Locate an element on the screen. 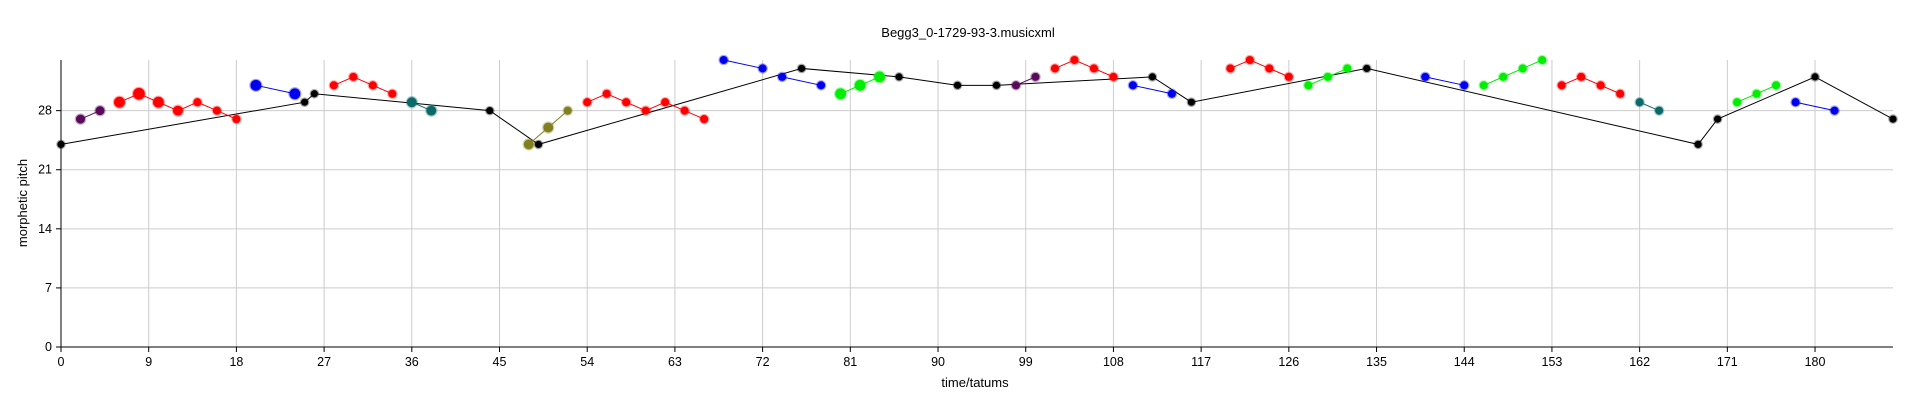 The height and width of the screenshot is (406, 1920). chart-title: Begg3_0-1729-93-3.musicxml is located at coordinates (968, 32).